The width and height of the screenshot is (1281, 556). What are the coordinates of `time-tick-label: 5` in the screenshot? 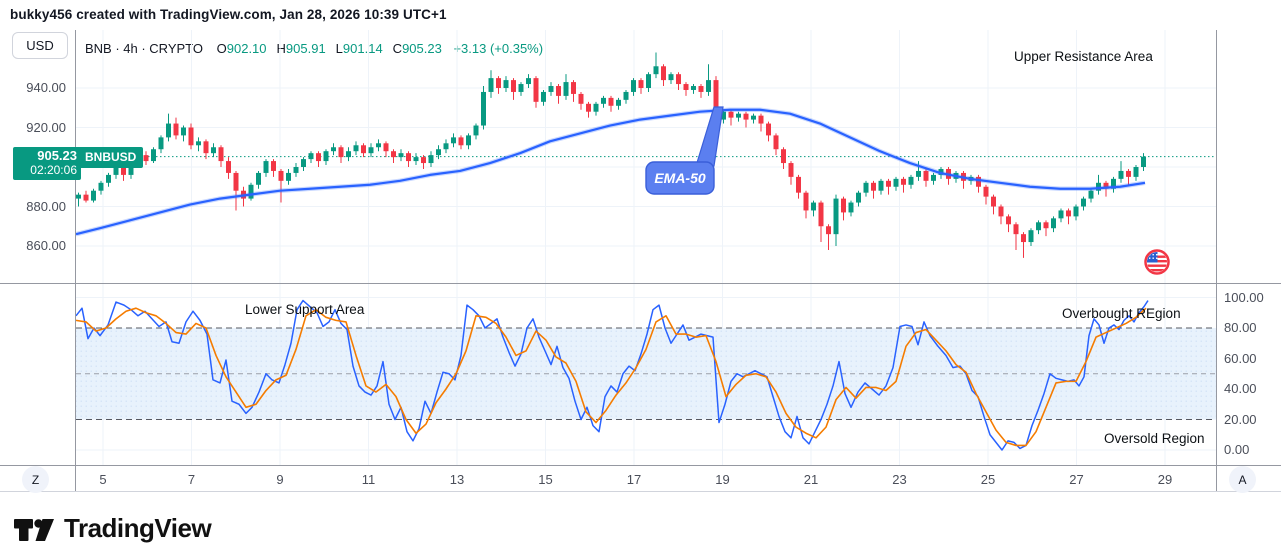 It's located at (103, 479).